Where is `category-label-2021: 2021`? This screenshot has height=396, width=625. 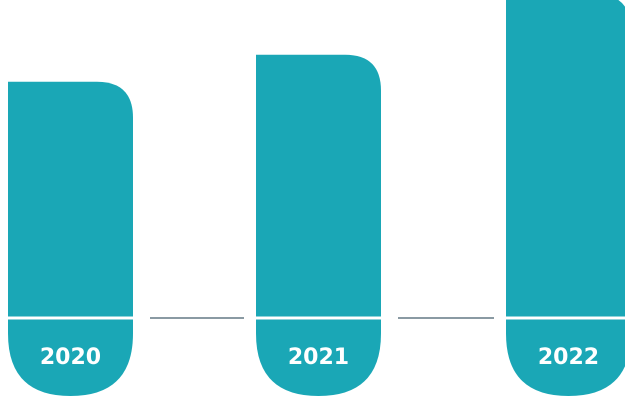
category-label-2021: 2021 is located at coordinates (318, 357).